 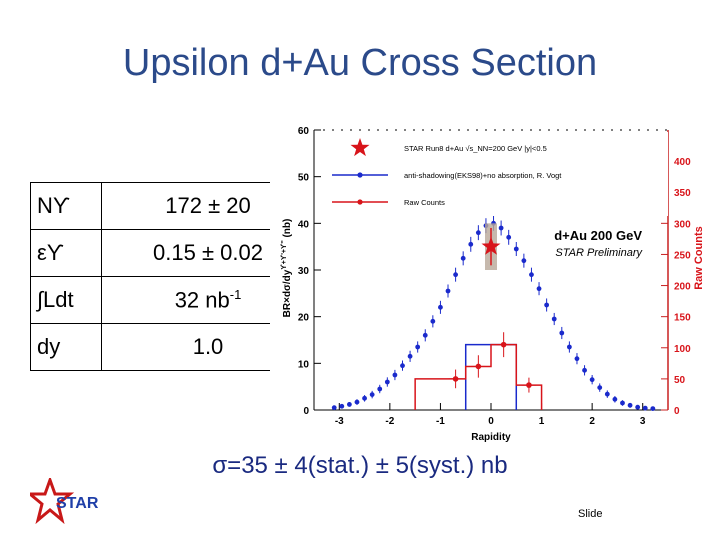 What do you see at coordinates (304, 318) in the screenshot?
I see `y-tick-label: 20` at bounding box center [304, 318].